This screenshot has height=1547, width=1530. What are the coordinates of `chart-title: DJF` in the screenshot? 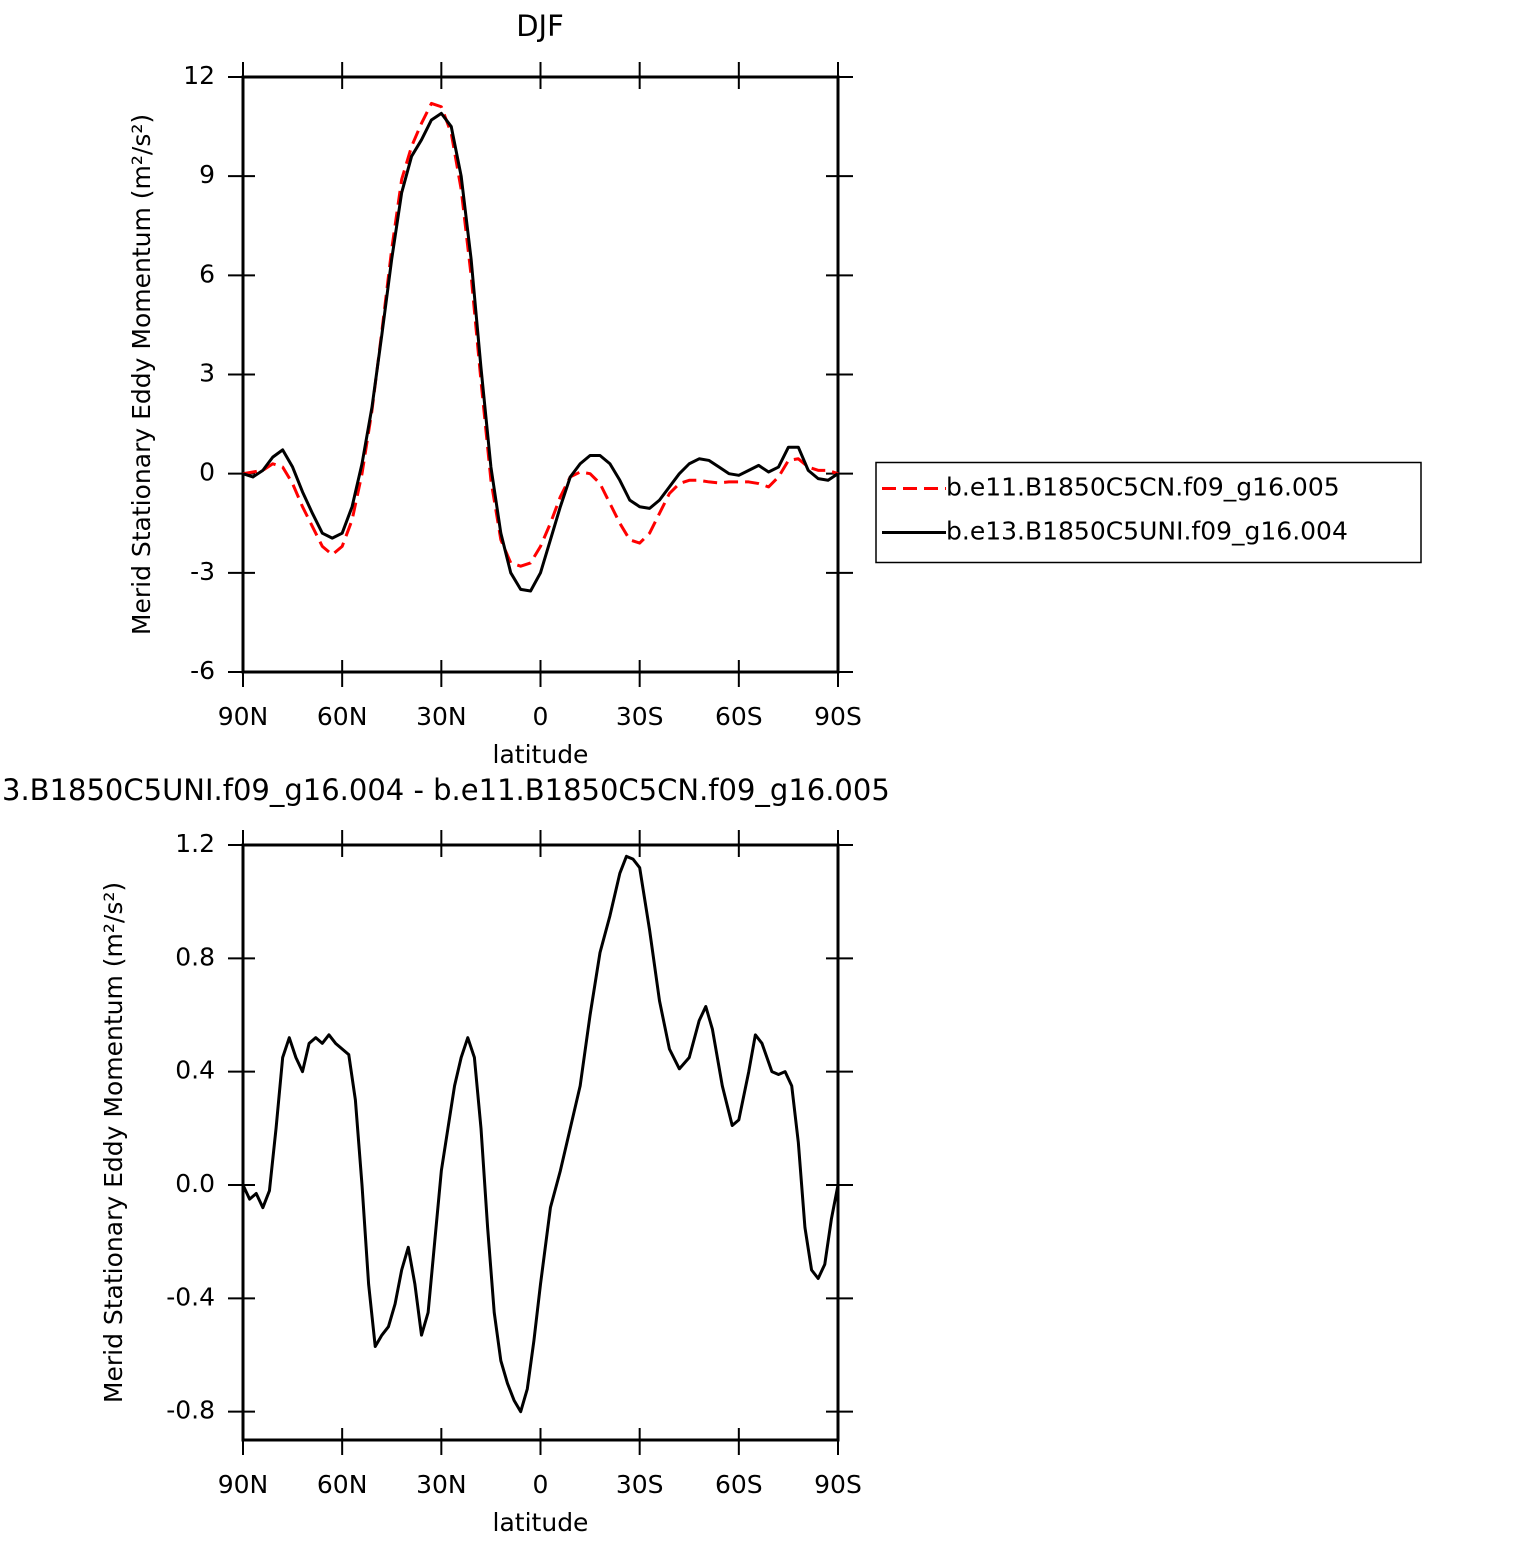 It's located at (540, 26).